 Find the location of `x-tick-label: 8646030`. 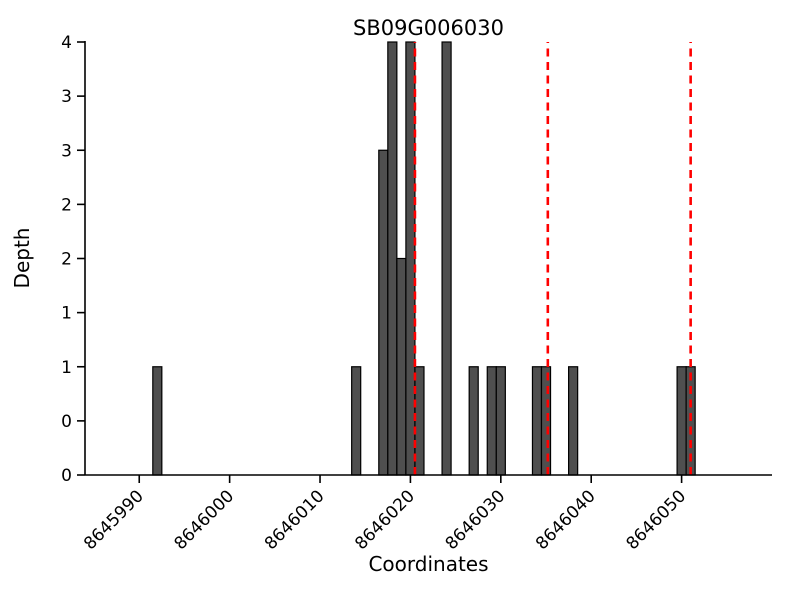

x-tick-label: 8646030 is located at coordinates (476, 520).